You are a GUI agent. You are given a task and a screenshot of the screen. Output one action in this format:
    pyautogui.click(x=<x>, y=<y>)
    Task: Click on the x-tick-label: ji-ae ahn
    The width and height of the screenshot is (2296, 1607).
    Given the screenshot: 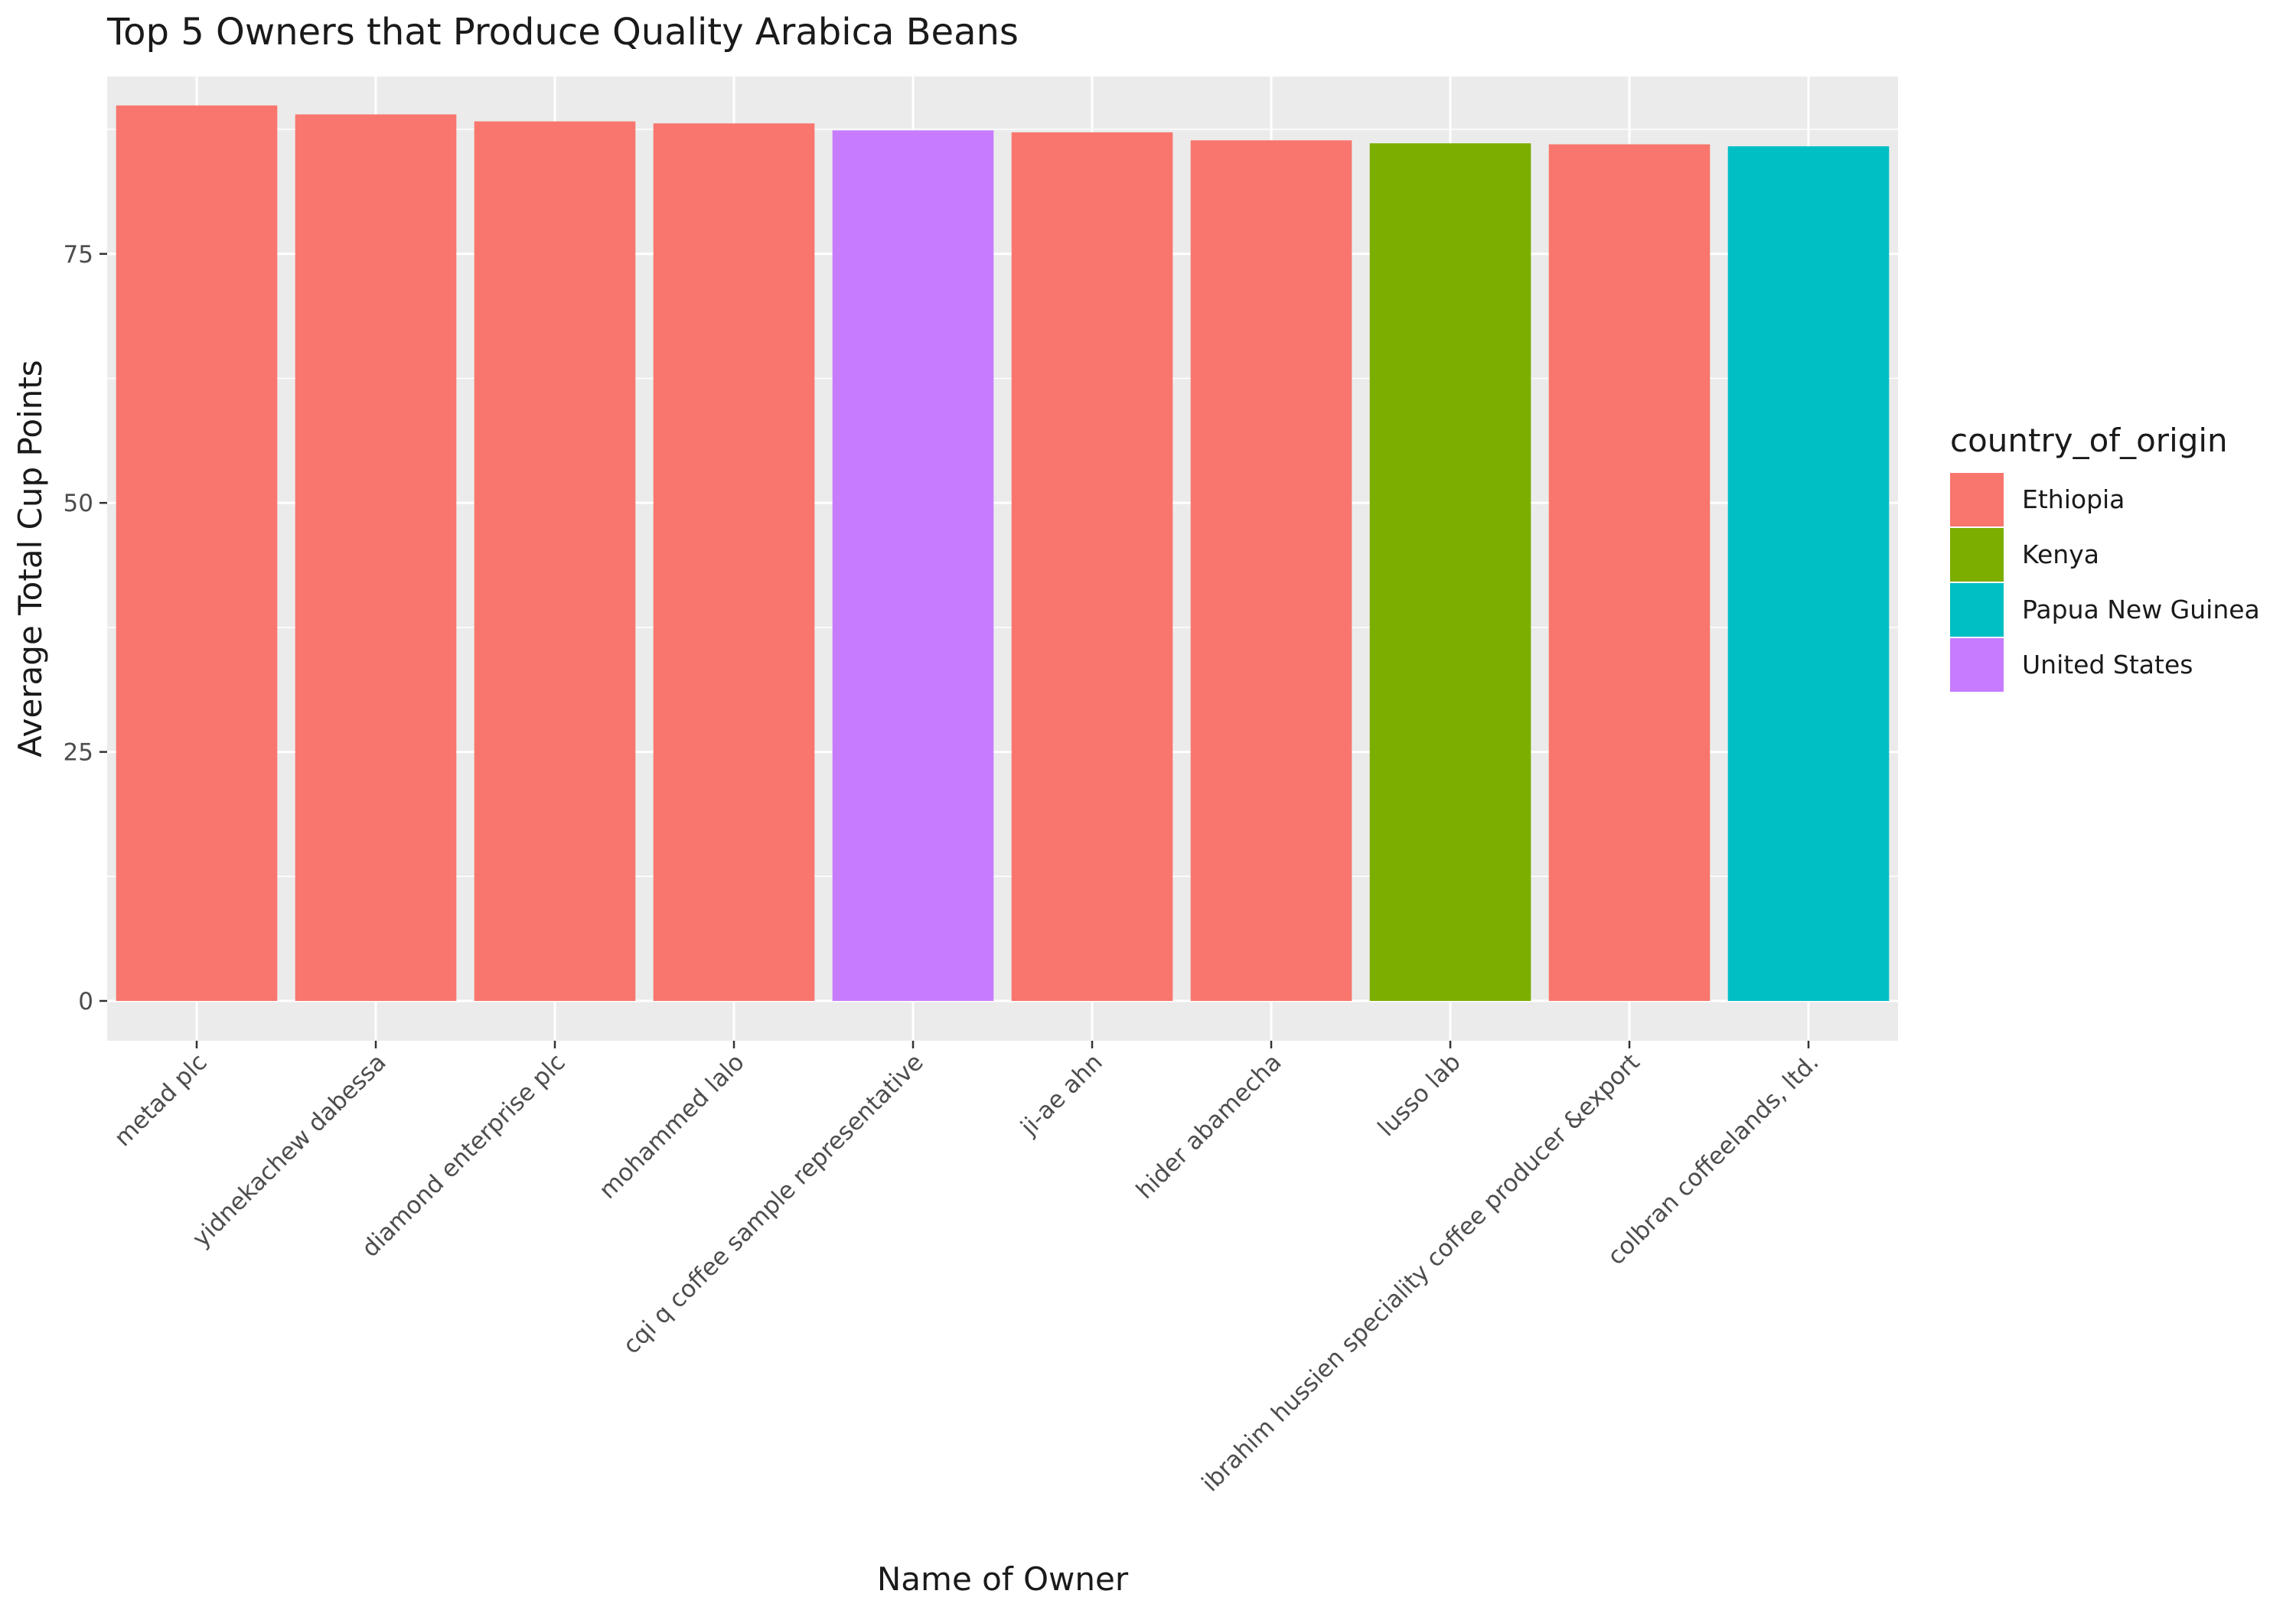 What is the action you would take?
    pyautogui.click(x=1061, y=1094)
    